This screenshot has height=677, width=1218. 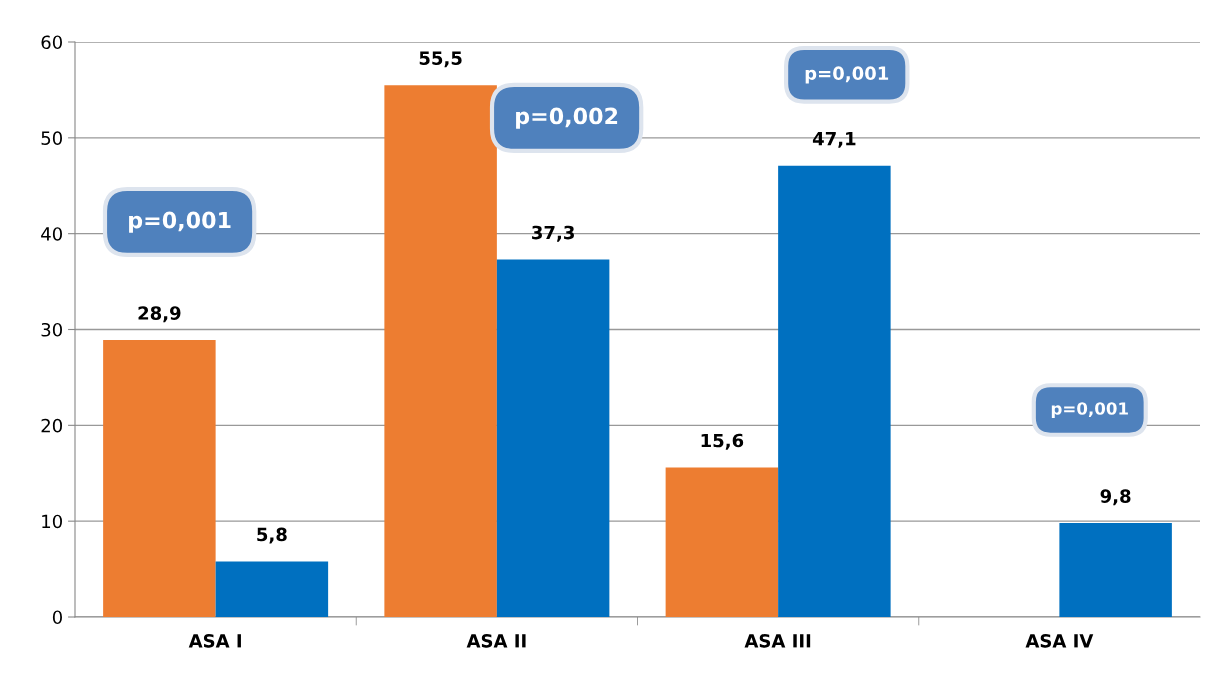 I want to click on y-tick-label: 60, so click(x=51, y=42).